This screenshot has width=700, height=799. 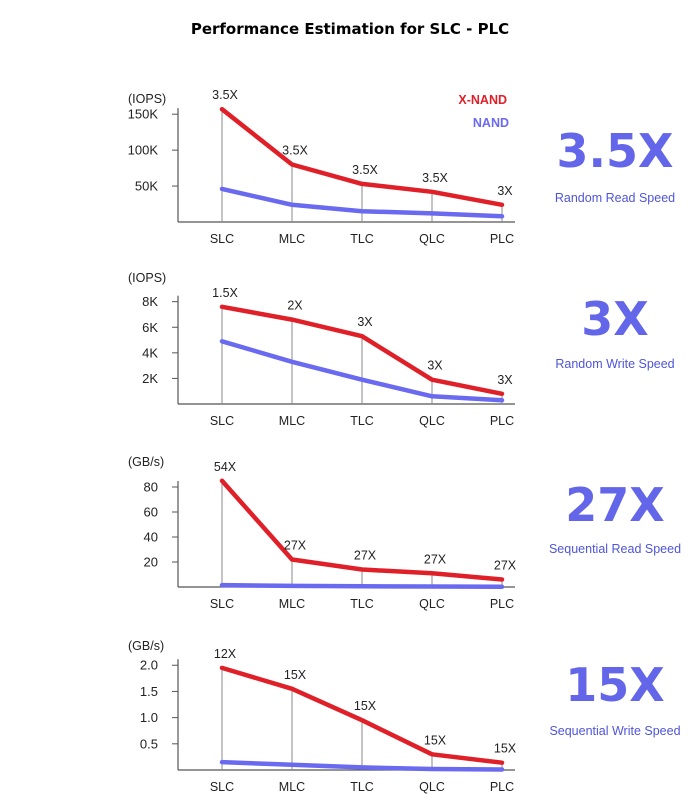 What do you see at coordinates (432, 787) in the screenshot?
I see `sequential-write-x-tick-label: QLC` at bounding box center [432, 787].